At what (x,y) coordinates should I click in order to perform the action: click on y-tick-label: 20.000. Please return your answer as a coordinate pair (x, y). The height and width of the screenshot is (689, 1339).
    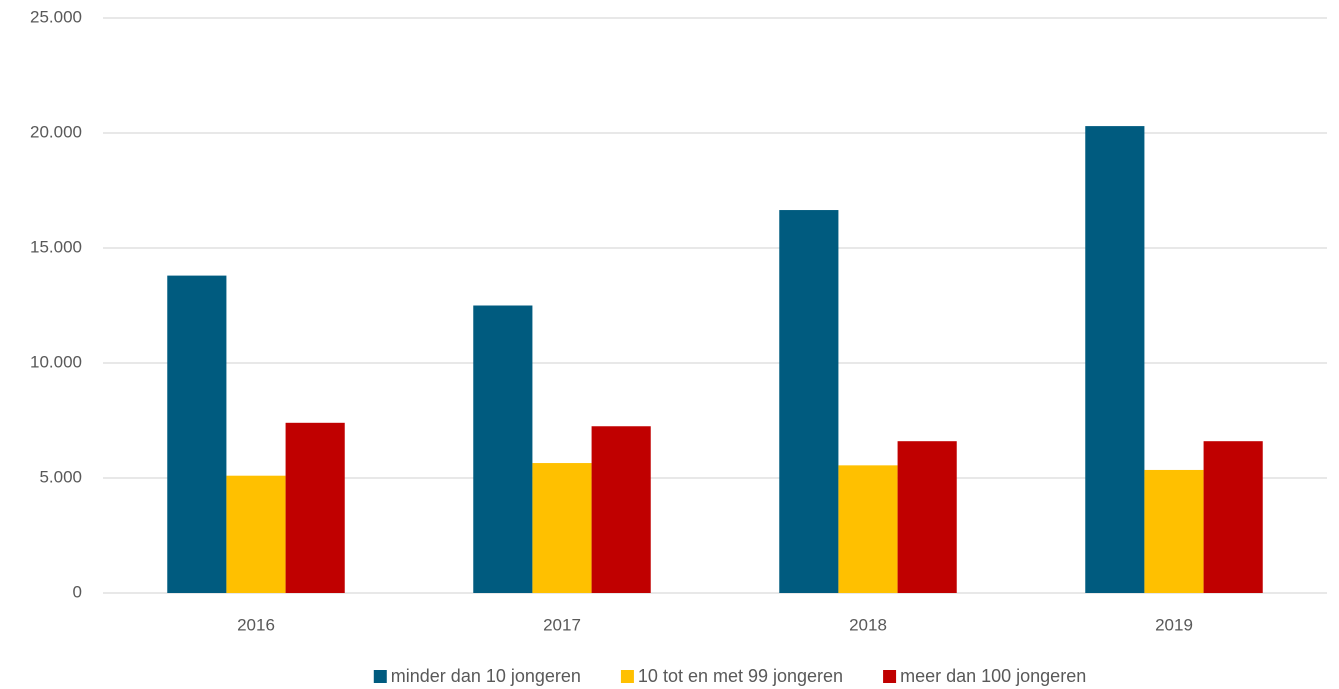
    Looking at the image, I should click on (56, 131).